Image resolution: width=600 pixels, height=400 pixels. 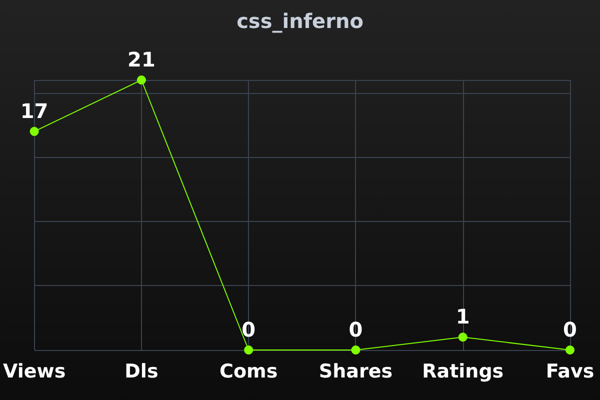 I want to click on x-tick-label: Dls, so click(x=141, y=371).